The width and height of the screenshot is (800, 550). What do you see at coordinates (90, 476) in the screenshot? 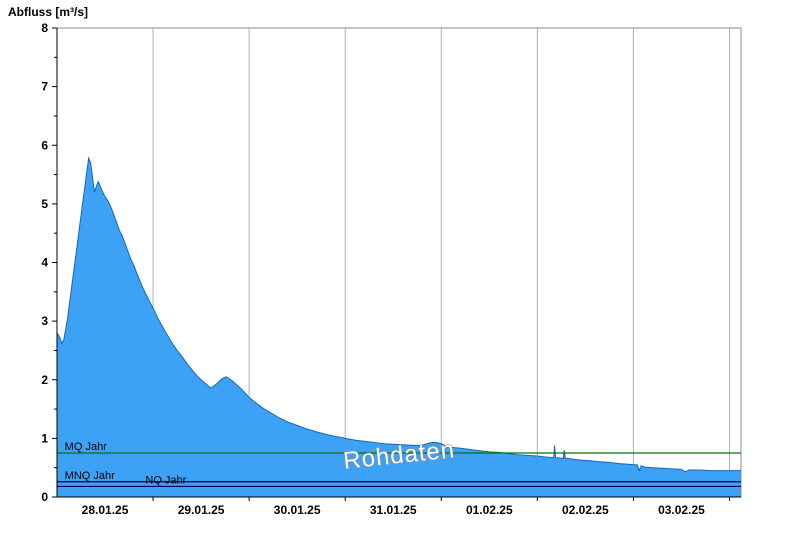
I see `ref-line-label: MNQ Jahr` at bounding box center [90, 476].